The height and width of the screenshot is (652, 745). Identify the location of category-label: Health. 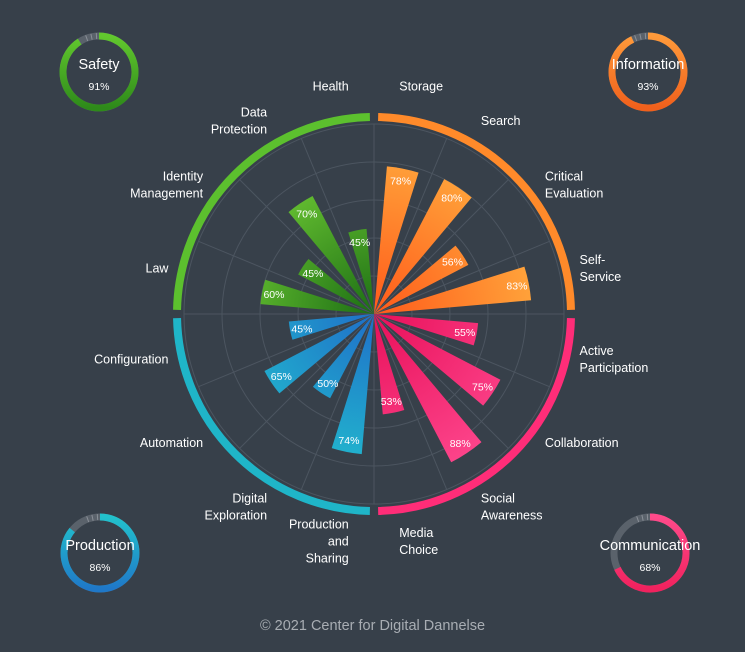
(331, 86).